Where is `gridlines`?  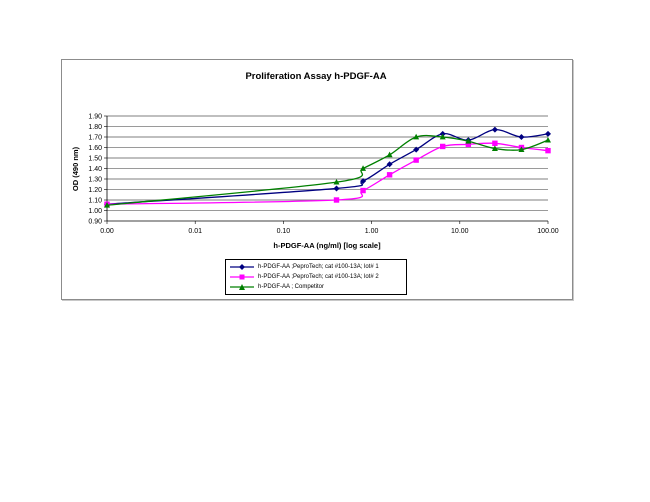 gridlines is located at coordinates (327, 163).